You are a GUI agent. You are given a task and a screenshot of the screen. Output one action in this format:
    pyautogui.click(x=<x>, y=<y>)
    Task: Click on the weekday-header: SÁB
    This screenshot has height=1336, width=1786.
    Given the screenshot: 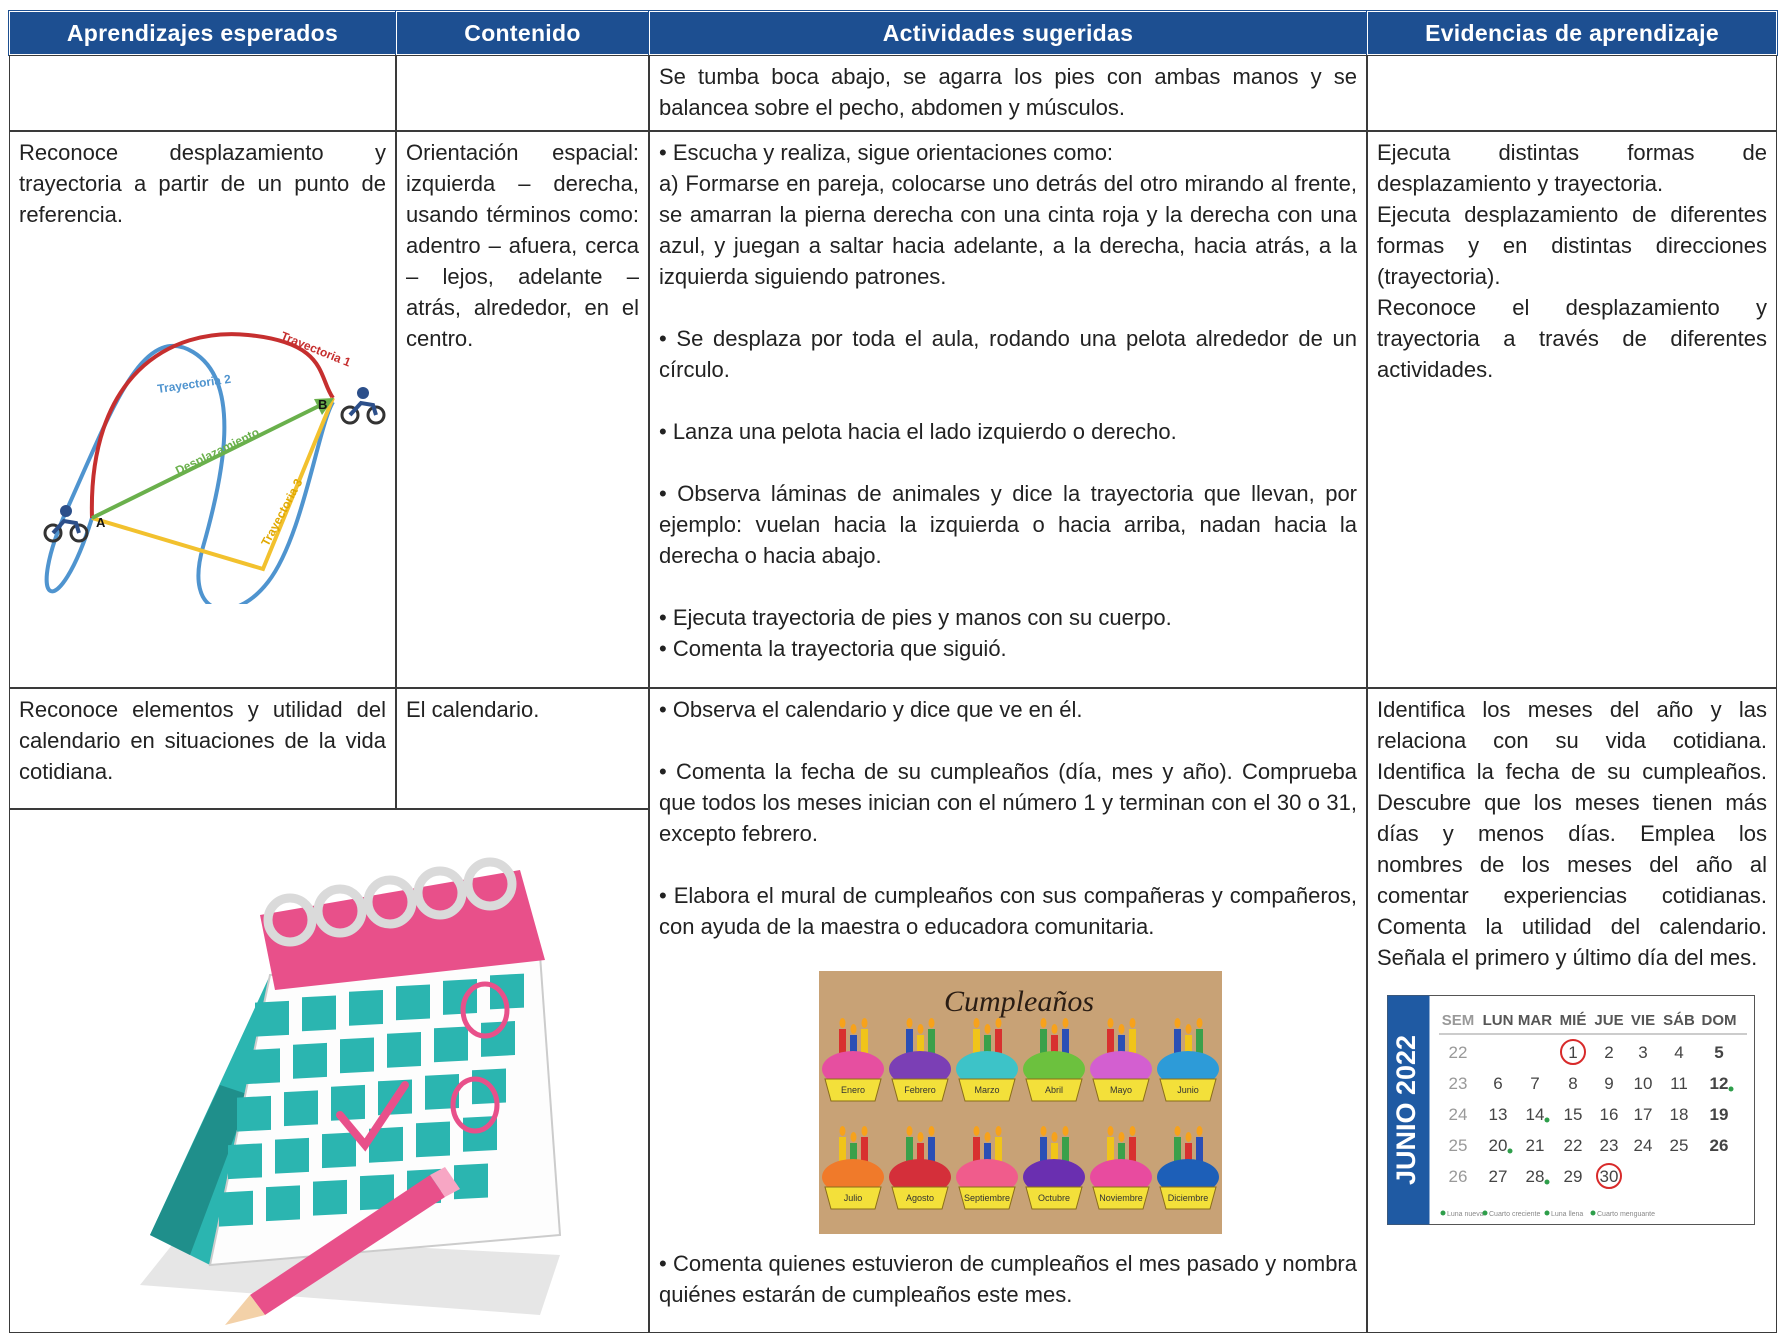 What is the action you would take?
    pyautogui.click(x=1679, y=1020)
    